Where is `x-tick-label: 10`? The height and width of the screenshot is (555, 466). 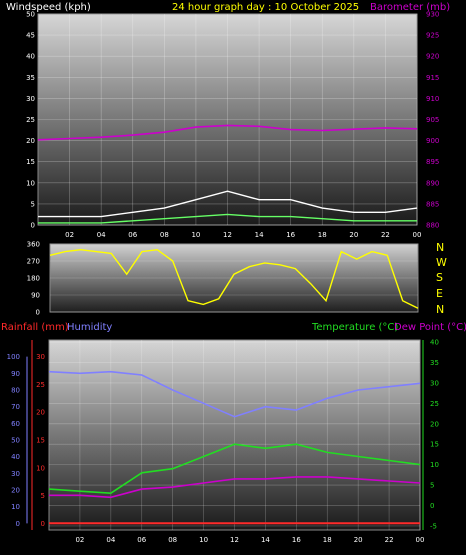
x-tick-label: 10 is located at coordinates (195, 235).